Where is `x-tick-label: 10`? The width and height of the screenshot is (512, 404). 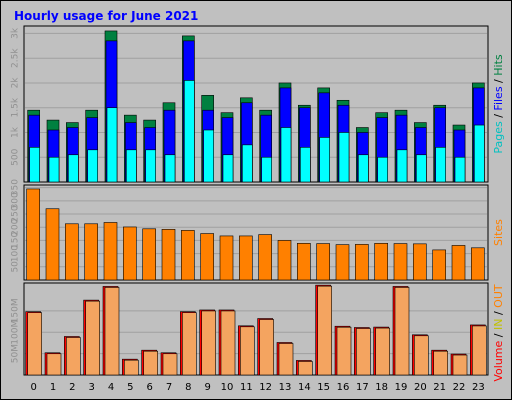
x-tick-label: 10 is located at coordinates (227, 387).